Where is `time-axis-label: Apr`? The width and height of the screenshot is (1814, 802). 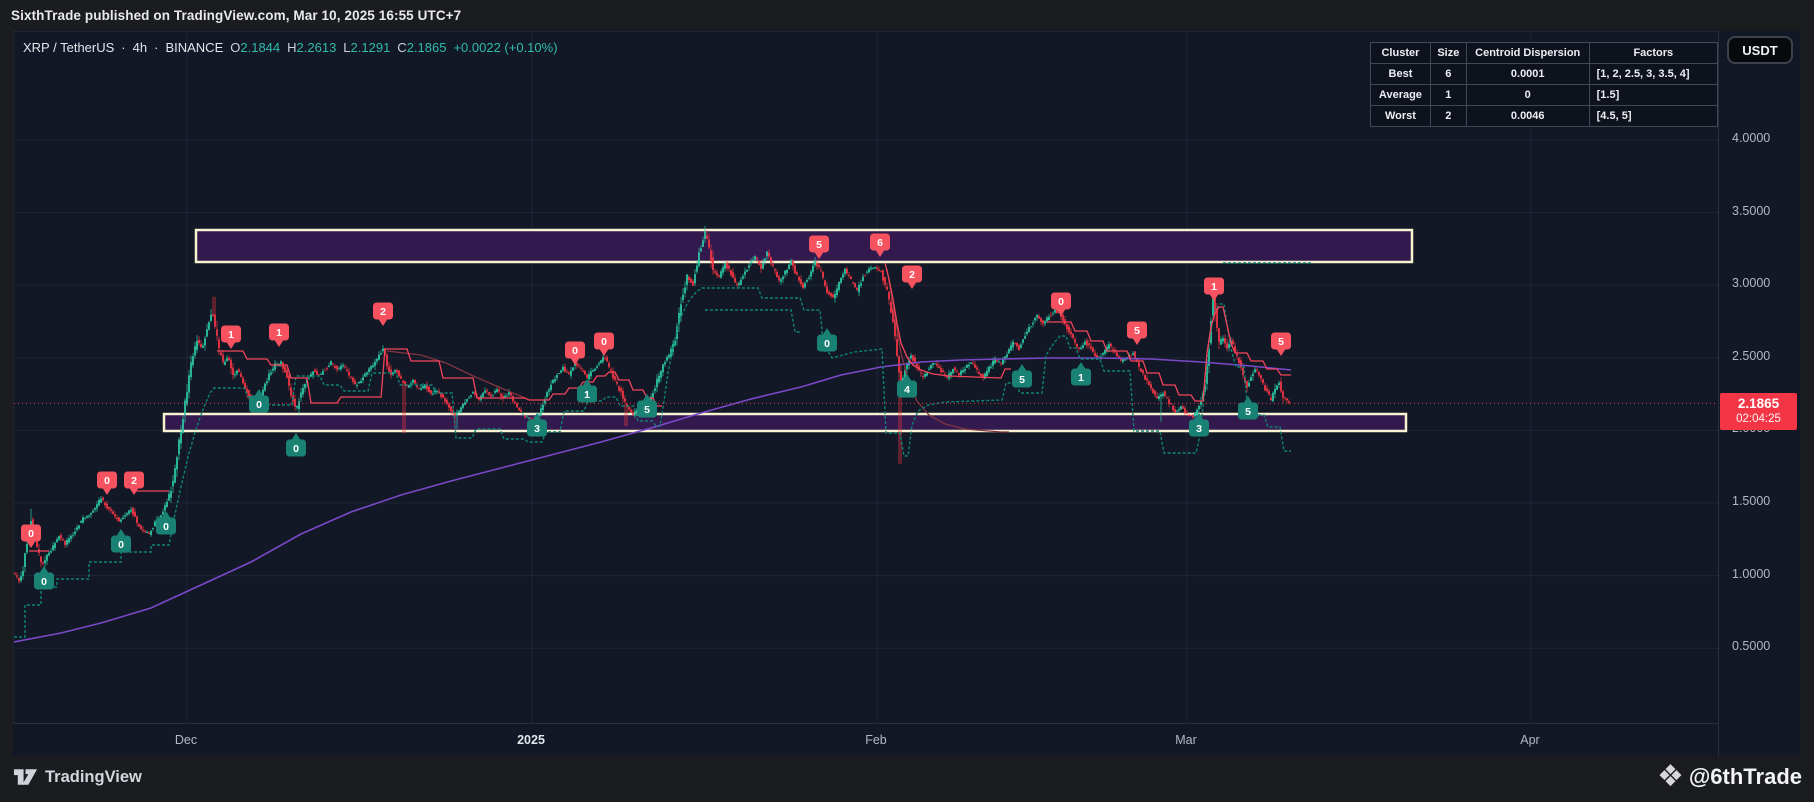
time-axis-label: Apr is located at coordinates (1530, 740).